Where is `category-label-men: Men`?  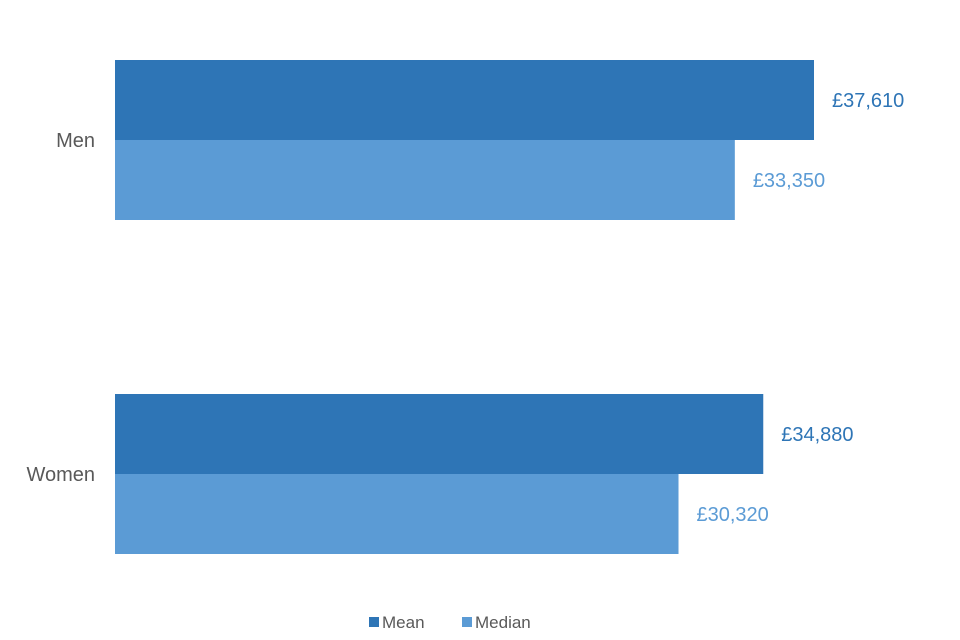 category-label-men: Men is located at coordinates (75, 141).